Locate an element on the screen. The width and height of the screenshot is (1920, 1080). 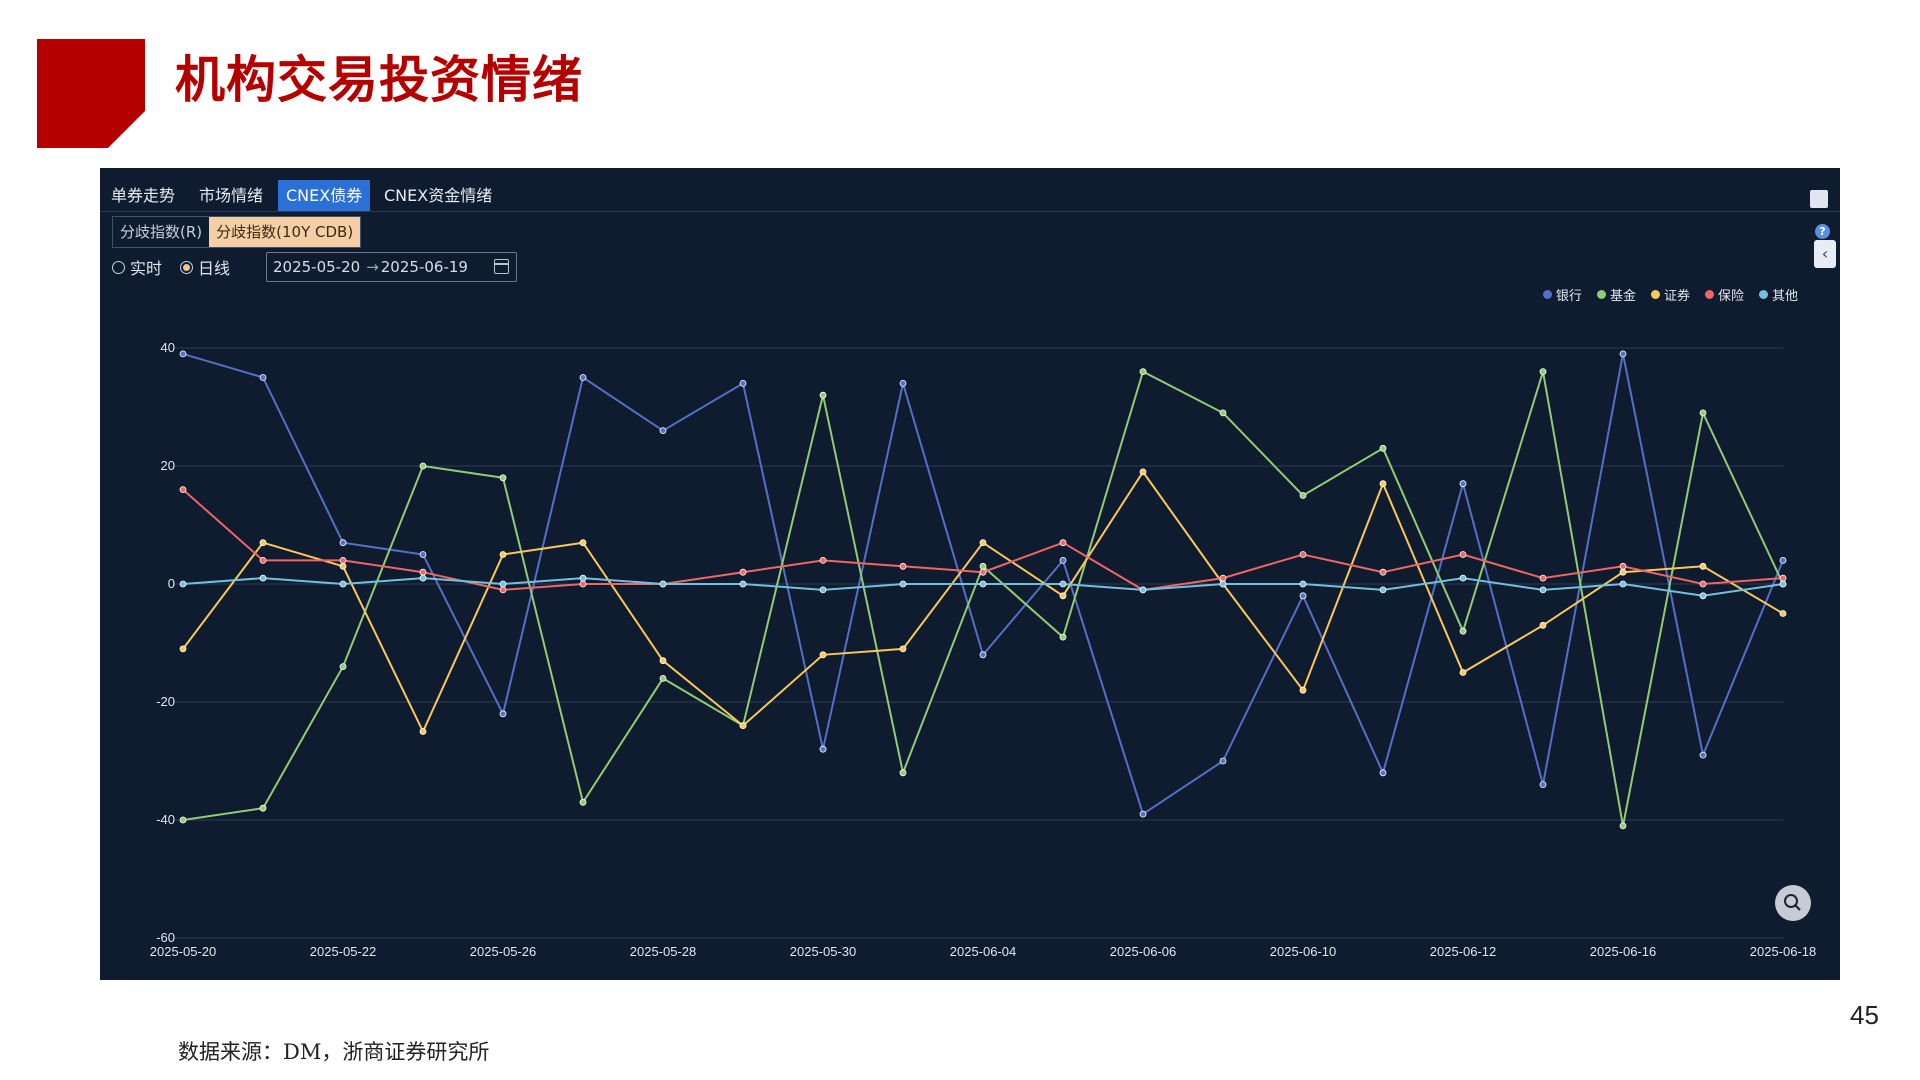
legend-label: 其他 is located at coordinates (1784, 296).